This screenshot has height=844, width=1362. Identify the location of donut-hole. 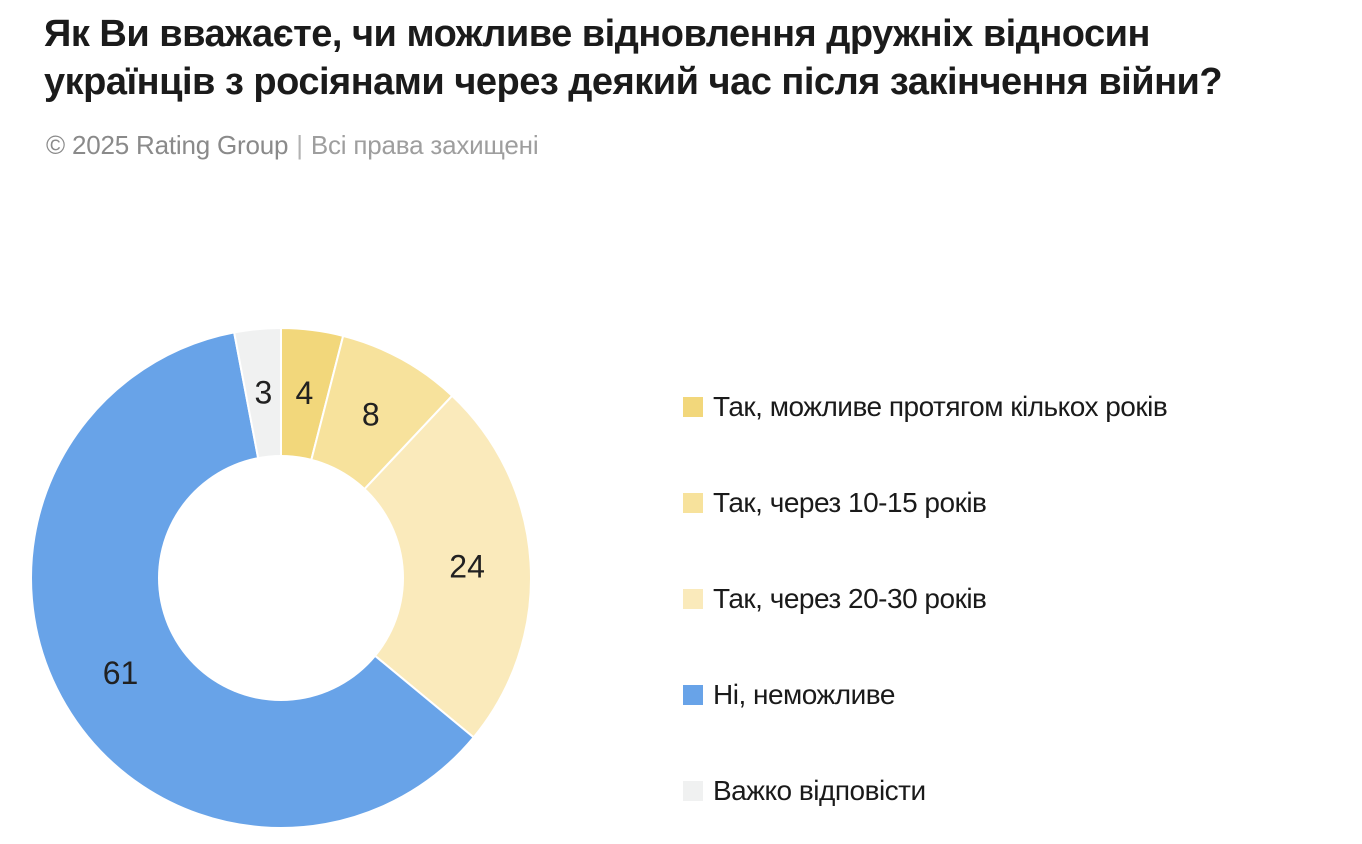
(281, 578).